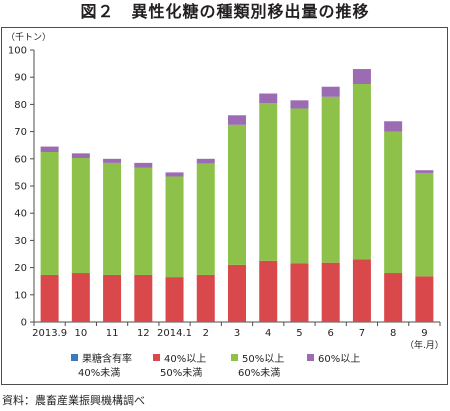 The height and width of the screenshot is (411, 450). Describe the element at coordinates (268, 333) in the screenshot. I see `x-tick-label: 4` at that location.